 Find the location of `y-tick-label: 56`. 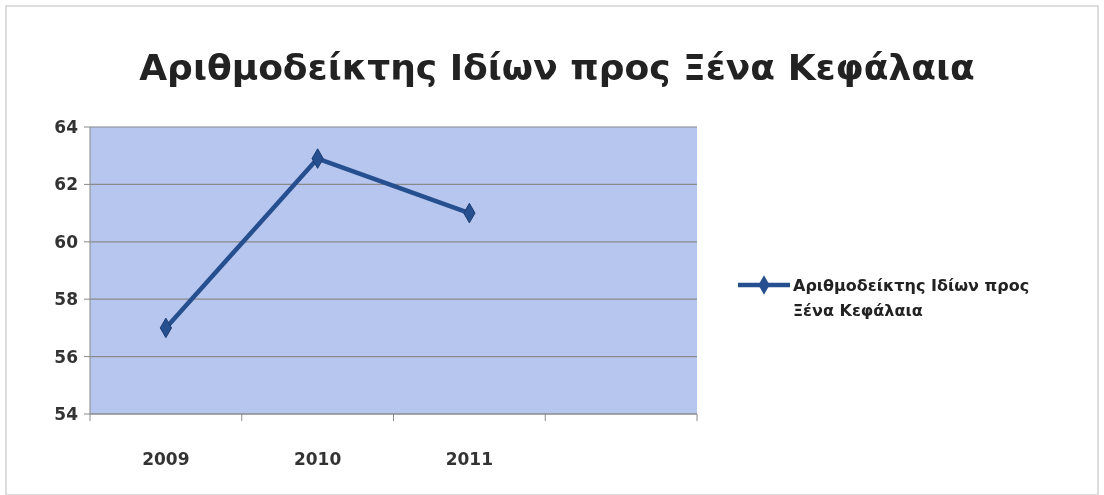

y-tick-label: 56 is located at coordinates (66, 356).